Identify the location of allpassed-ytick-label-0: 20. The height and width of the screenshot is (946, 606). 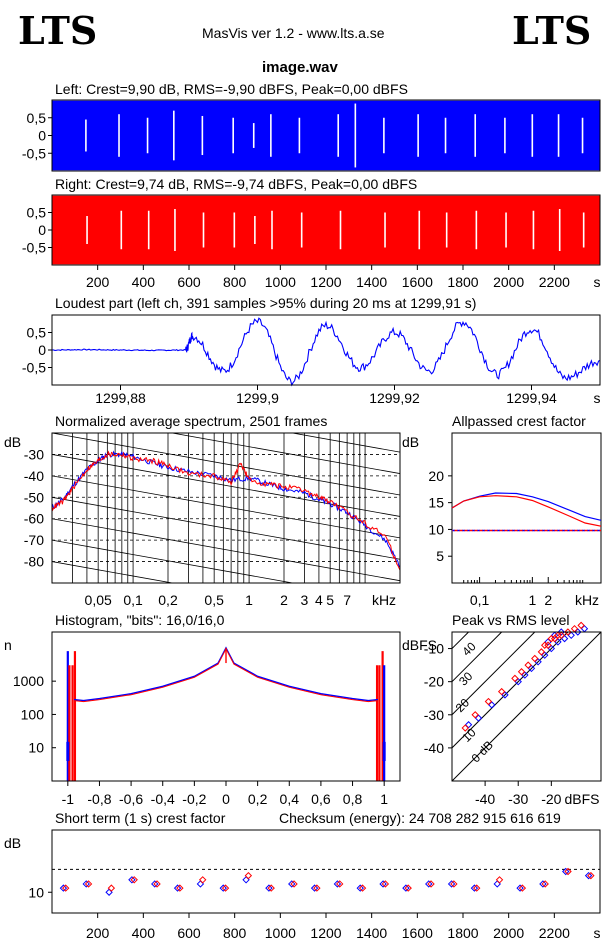
(436, 476).